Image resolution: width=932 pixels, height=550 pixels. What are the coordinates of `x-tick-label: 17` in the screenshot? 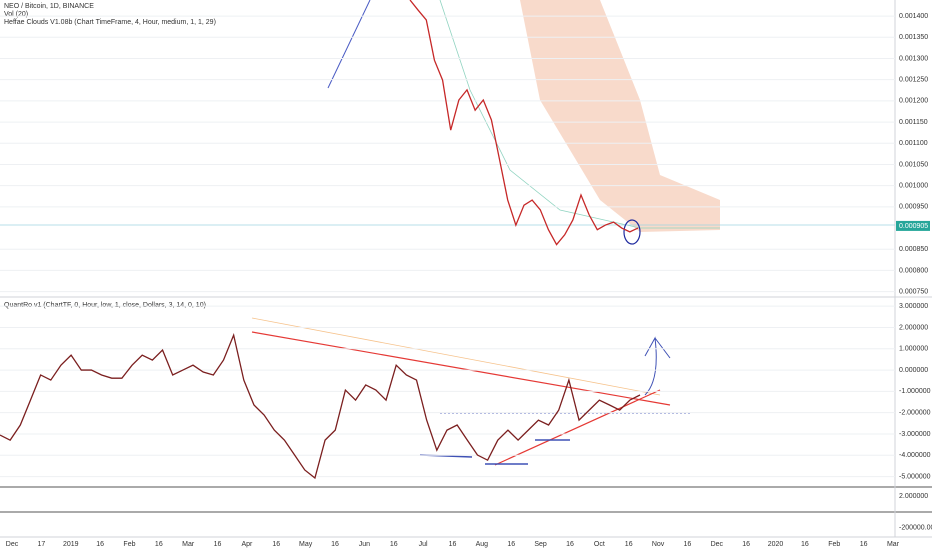 It's located at (41, 544).